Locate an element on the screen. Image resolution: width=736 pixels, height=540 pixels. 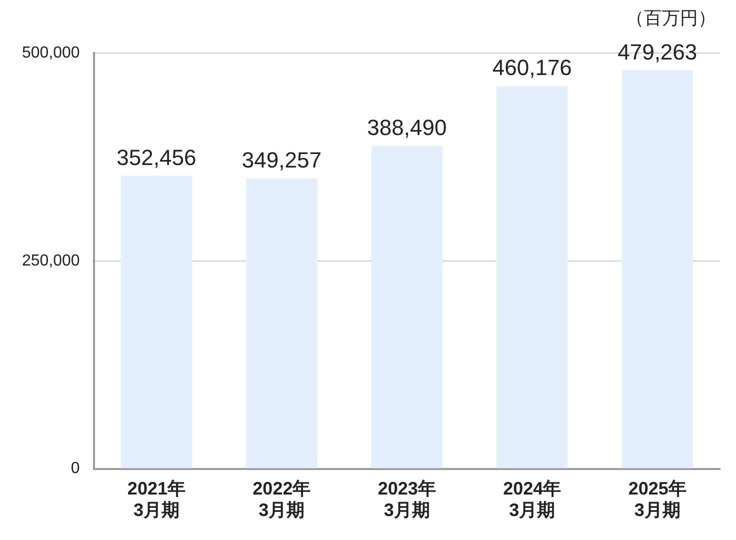
x-tick-label: 2021年 3月期 is located at coordinates (156, 499).